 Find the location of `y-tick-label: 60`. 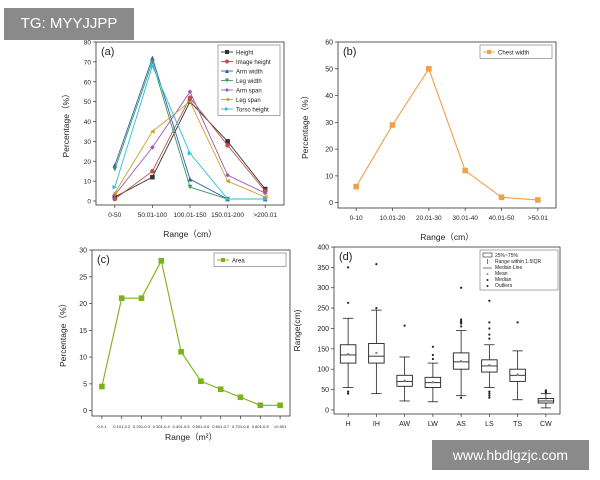

y-tick-label: 60 is located at coordinates (88, 82).